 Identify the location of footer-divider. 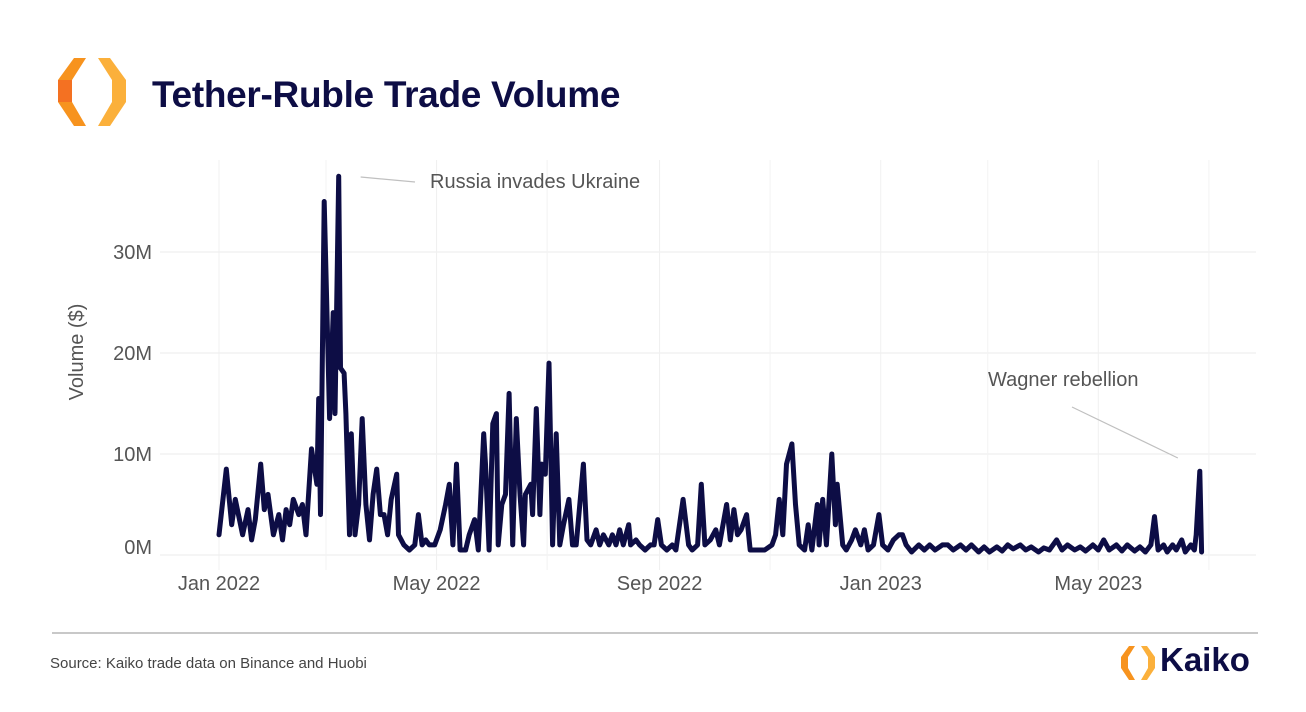
(655, 633).